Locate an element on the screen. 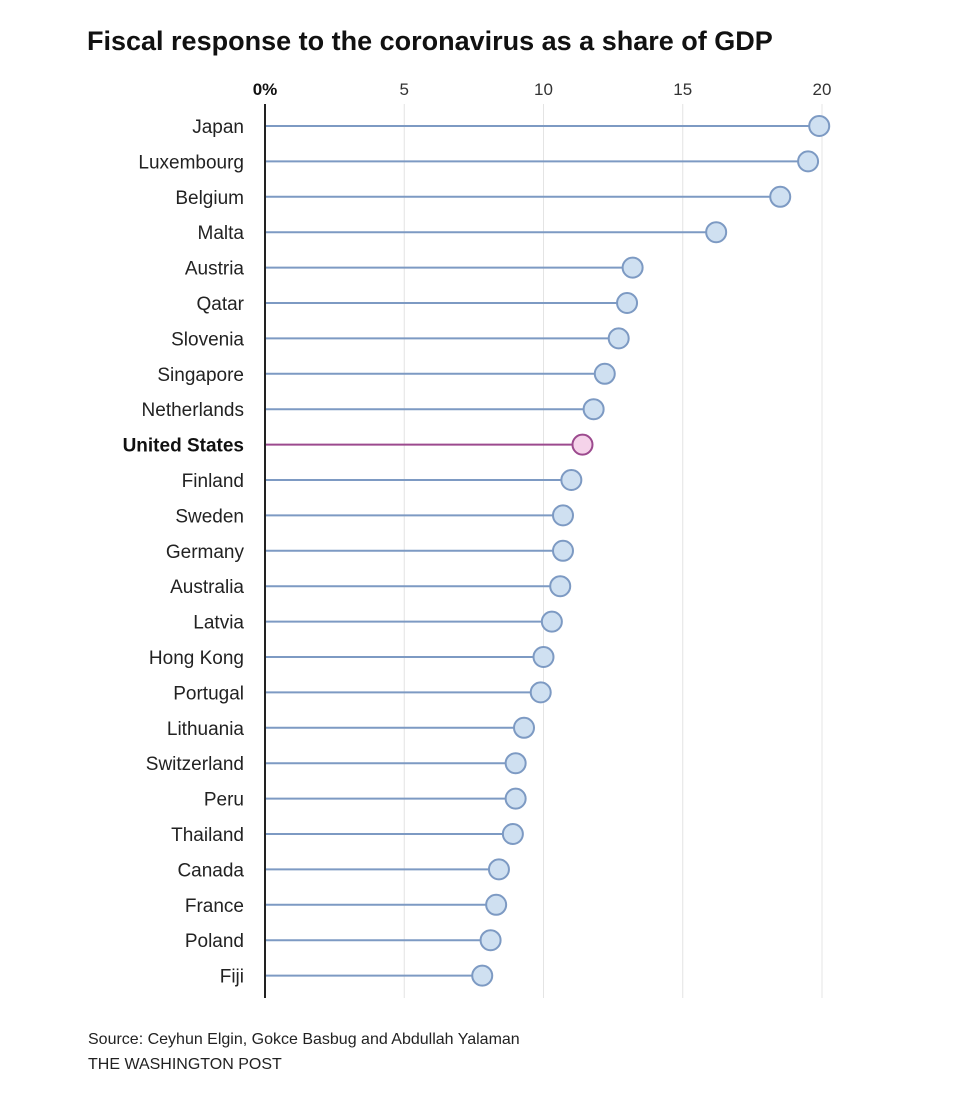  category-label-thailand: Thailand is located at coordinates (207, 835).